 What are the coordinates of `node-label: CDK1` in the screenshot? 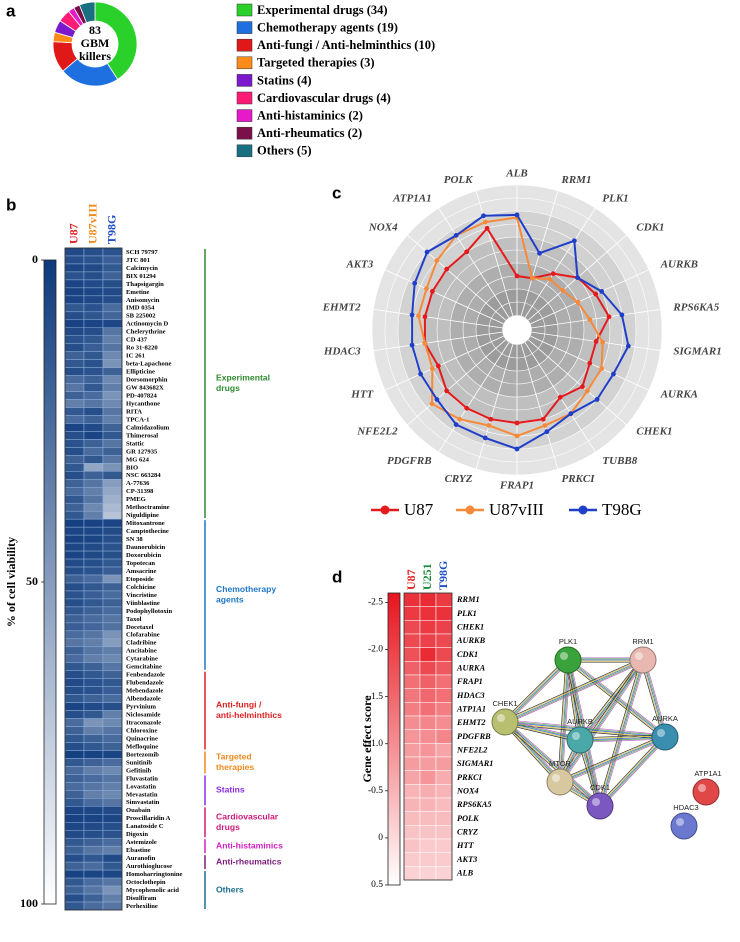 It's located at (600, 787).